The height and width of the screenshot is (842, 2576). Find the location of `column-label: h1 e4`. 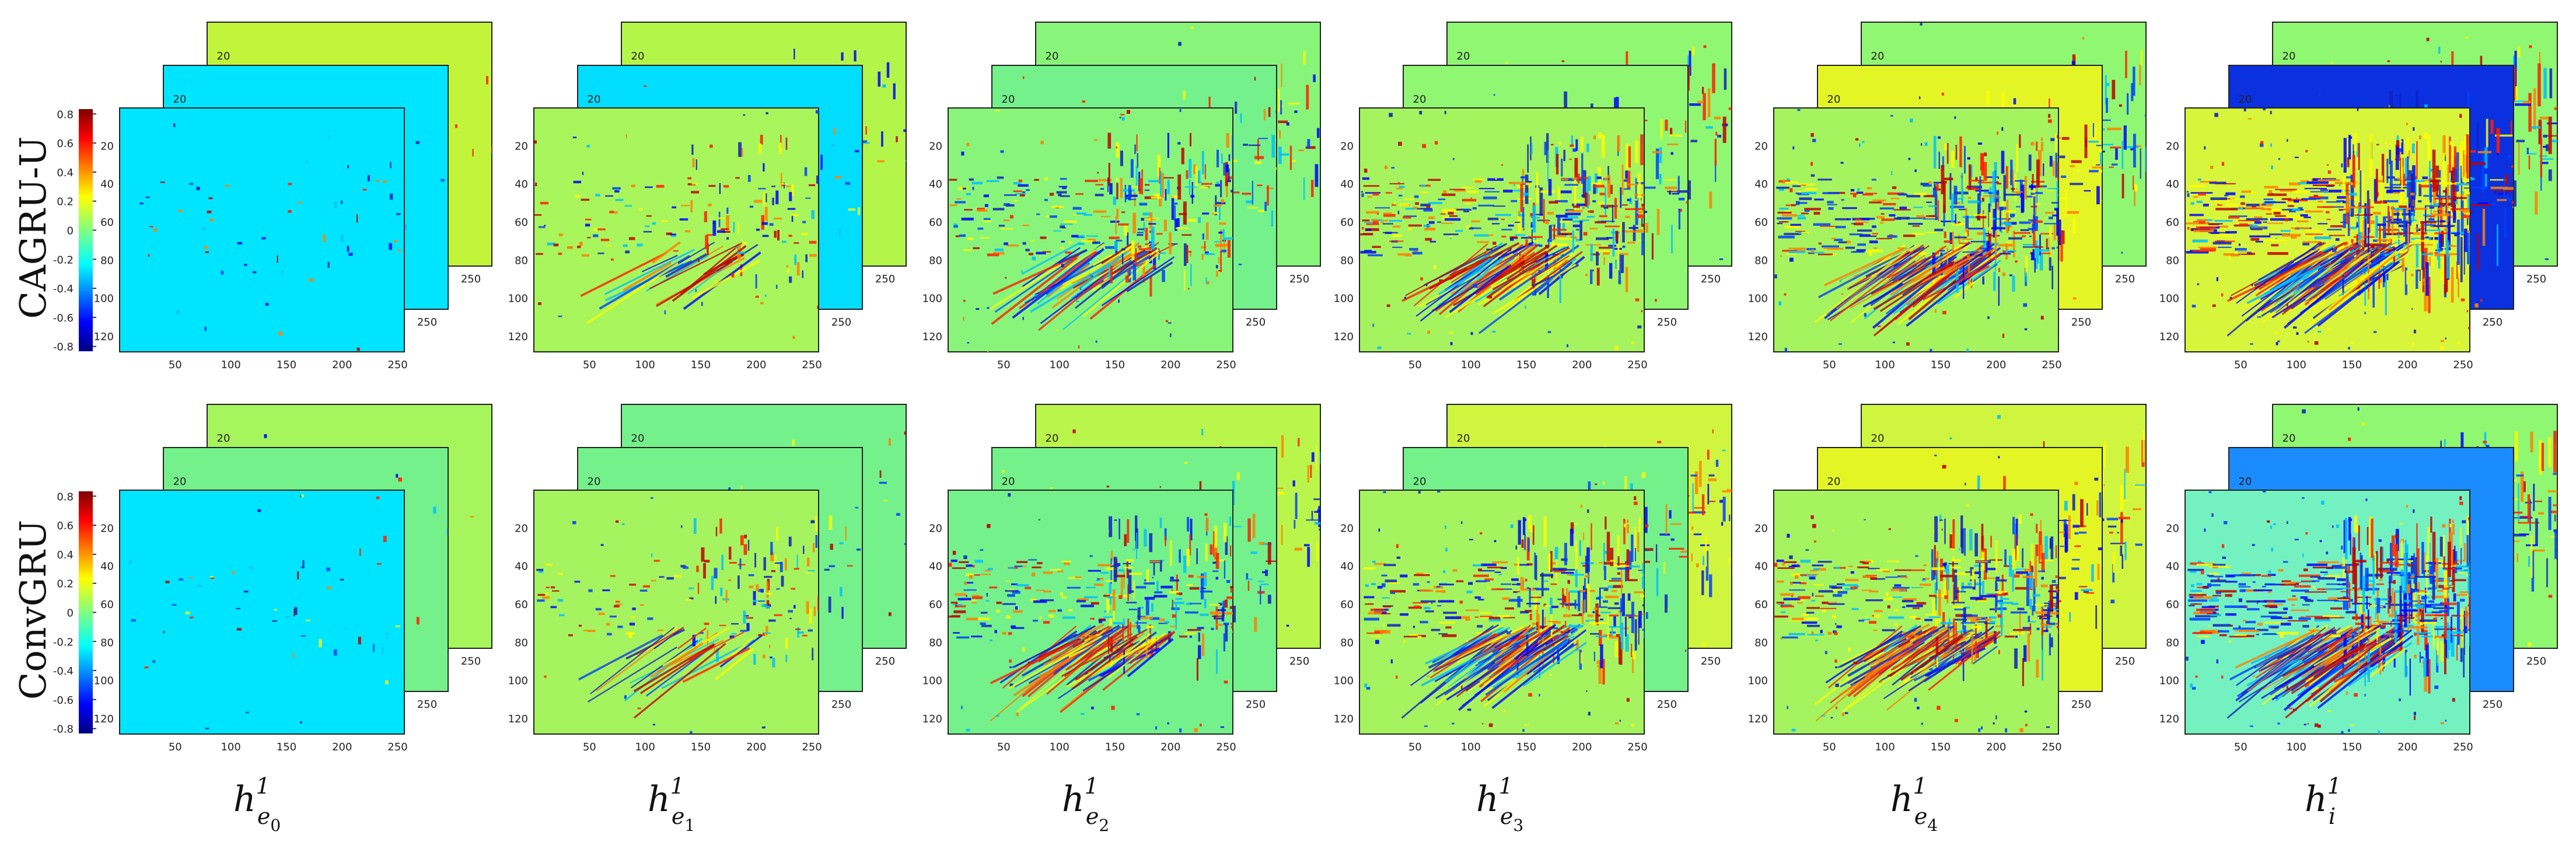

column-label: h1 e4 is located at coordinates (1914, 804).